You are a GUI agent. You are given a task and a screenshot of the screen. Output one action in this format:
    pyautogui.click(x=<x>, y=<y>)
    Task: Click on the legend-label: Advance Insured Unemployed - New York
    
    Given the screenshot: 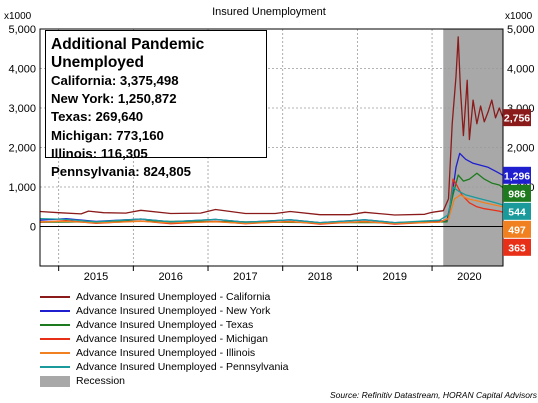 What is the action you would take?
    pyautogui.click(x=173, y=311)
    